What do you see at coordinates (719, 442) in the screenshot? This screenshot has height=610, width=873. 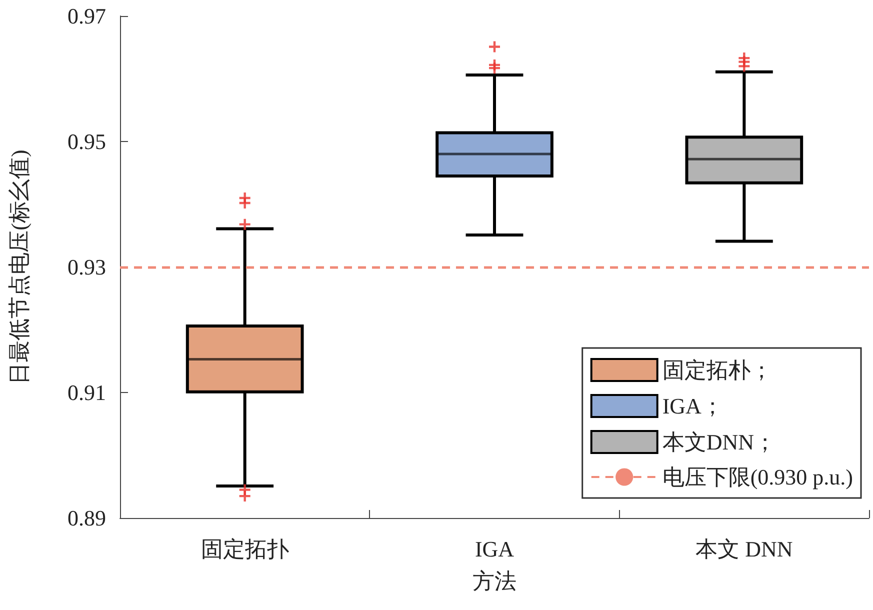 I see `legend-label: 本文DNN；` at bounding box center [719, 442].